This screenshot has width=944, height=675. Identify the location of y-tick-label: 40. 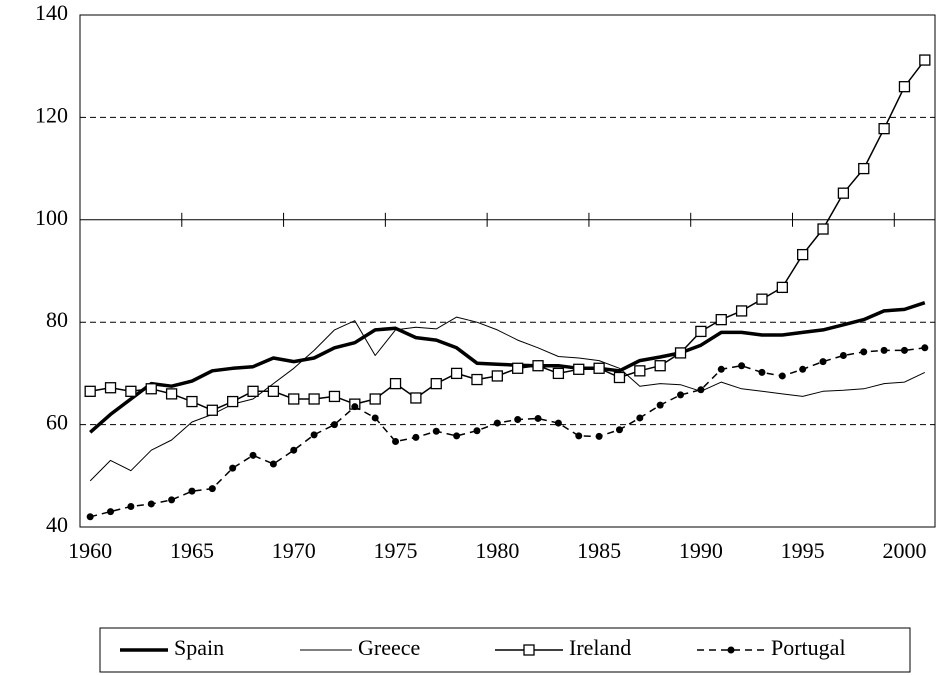
(57, 524).